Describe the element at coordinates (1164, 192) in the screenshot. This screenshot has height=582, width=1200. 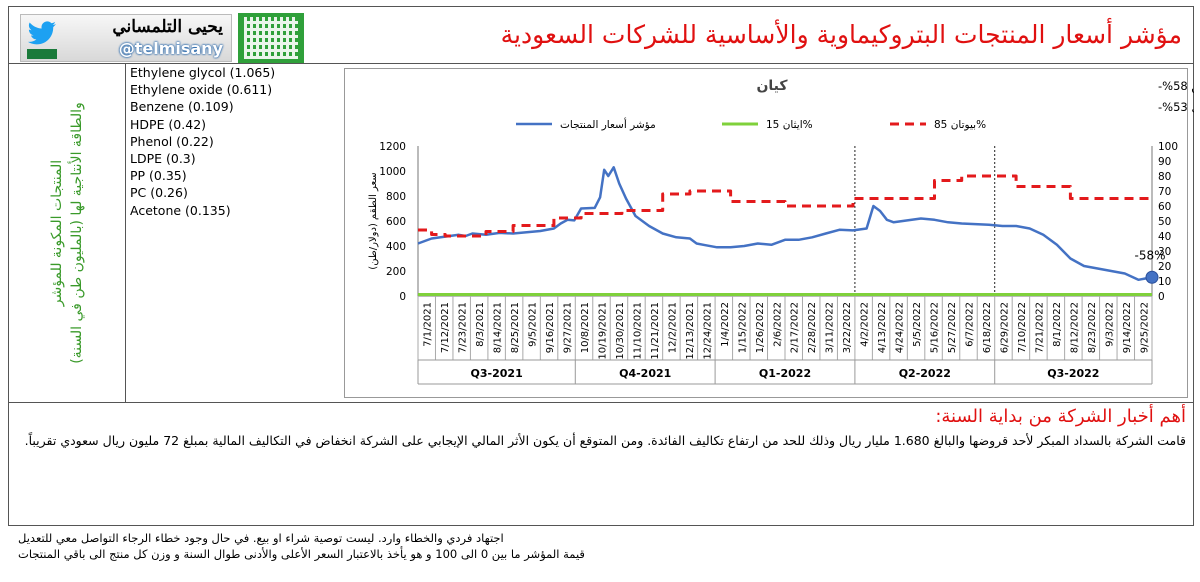
I see `y2-tick-label: 70` at that location.